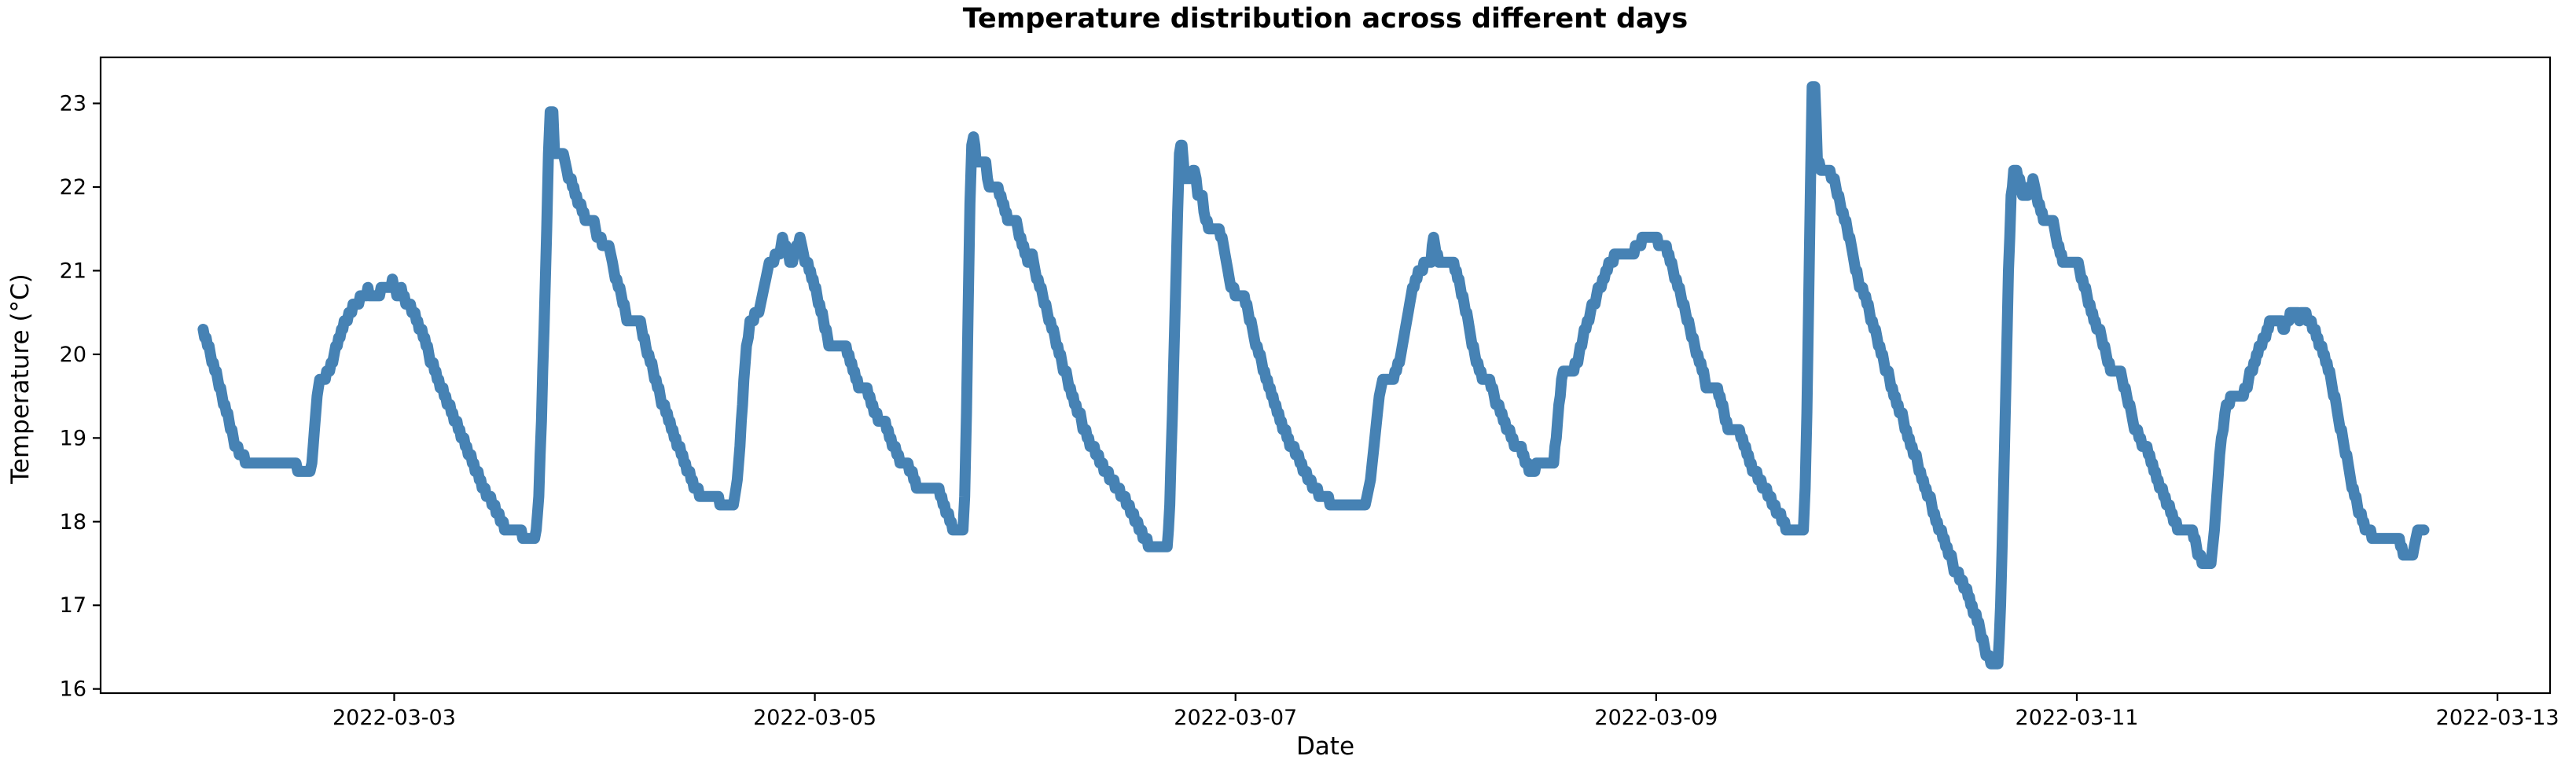 The height and width of the screenshot is (778, 2576). Describe the element at coordinates (73, 438) in the screenshot. I see `y-tick-label: 19` at that location.